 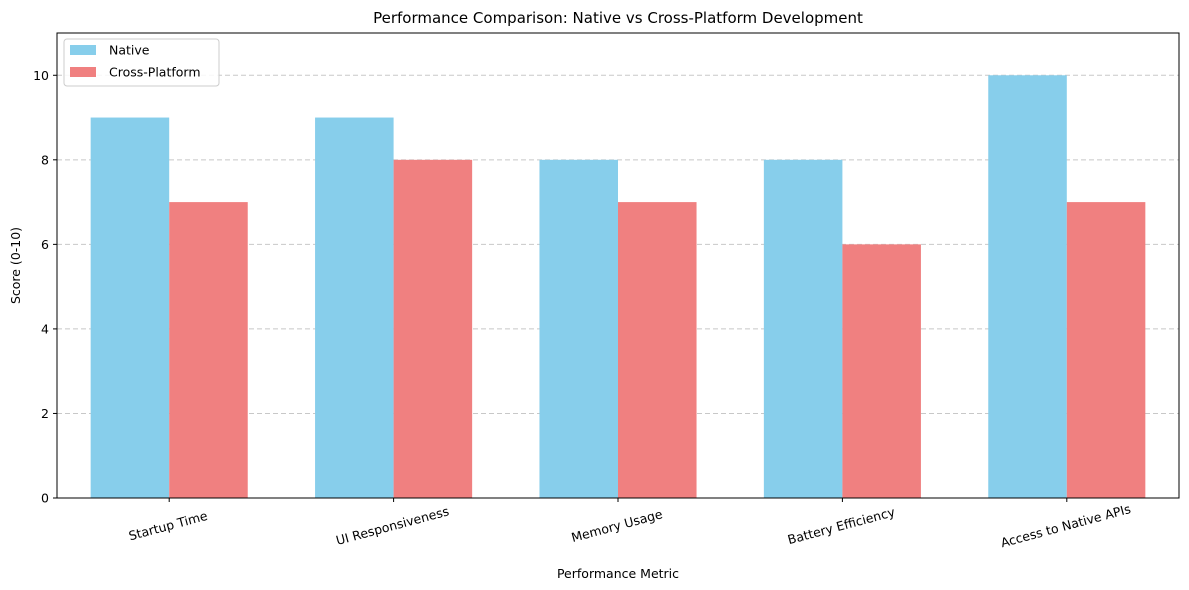 What do you see at coordinates (45, 498) in the screenshot?
I see `y-tick-label: 0` at bounding box center [45, 498].